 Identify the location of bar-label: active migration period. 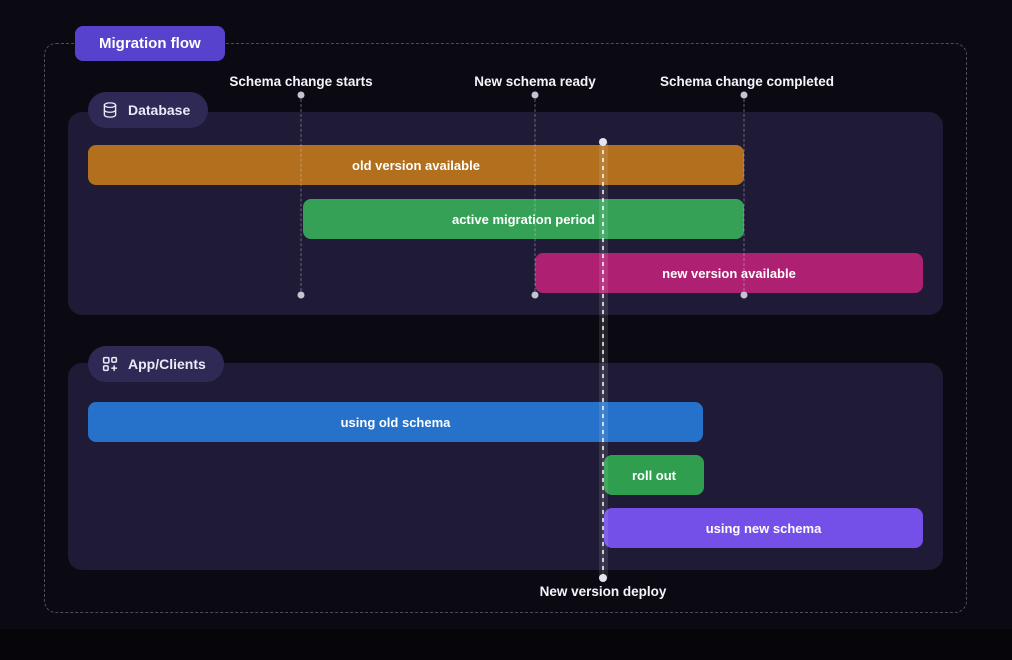
(523, 219).